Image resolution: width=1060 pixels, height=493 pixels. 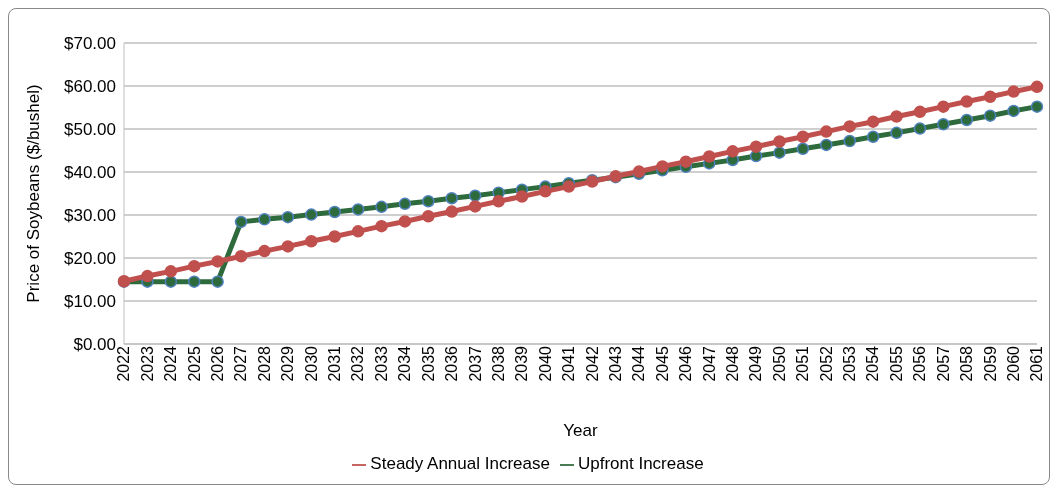 What do you see at coordinates (34, 193) in the screenshot?
I see `y-axis-title: Price of Soybeans ($/bushel)` at bounding box center [34, 193].